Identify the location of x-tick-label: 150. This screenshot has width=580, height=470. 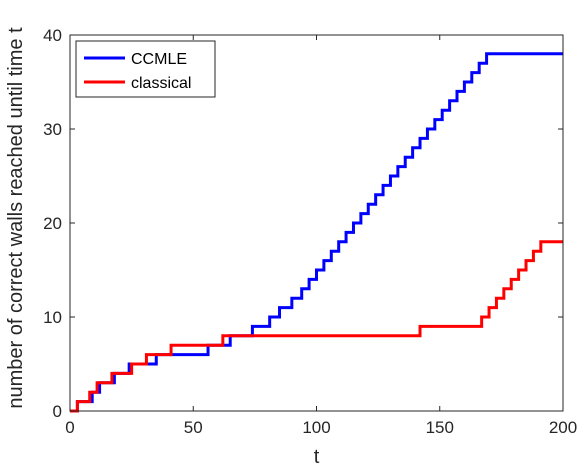
(440, 427).